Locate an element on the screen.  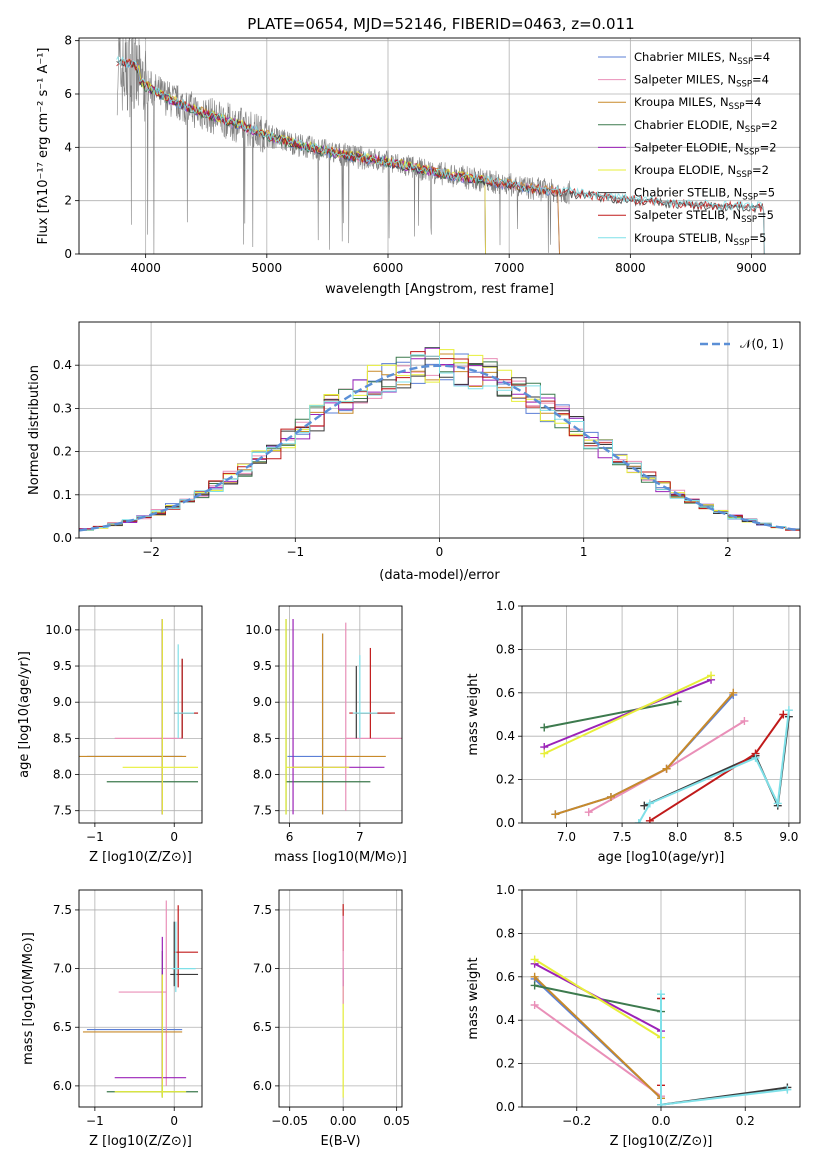
y-tick-label: 8.0 is located at coordinates (62, 775).